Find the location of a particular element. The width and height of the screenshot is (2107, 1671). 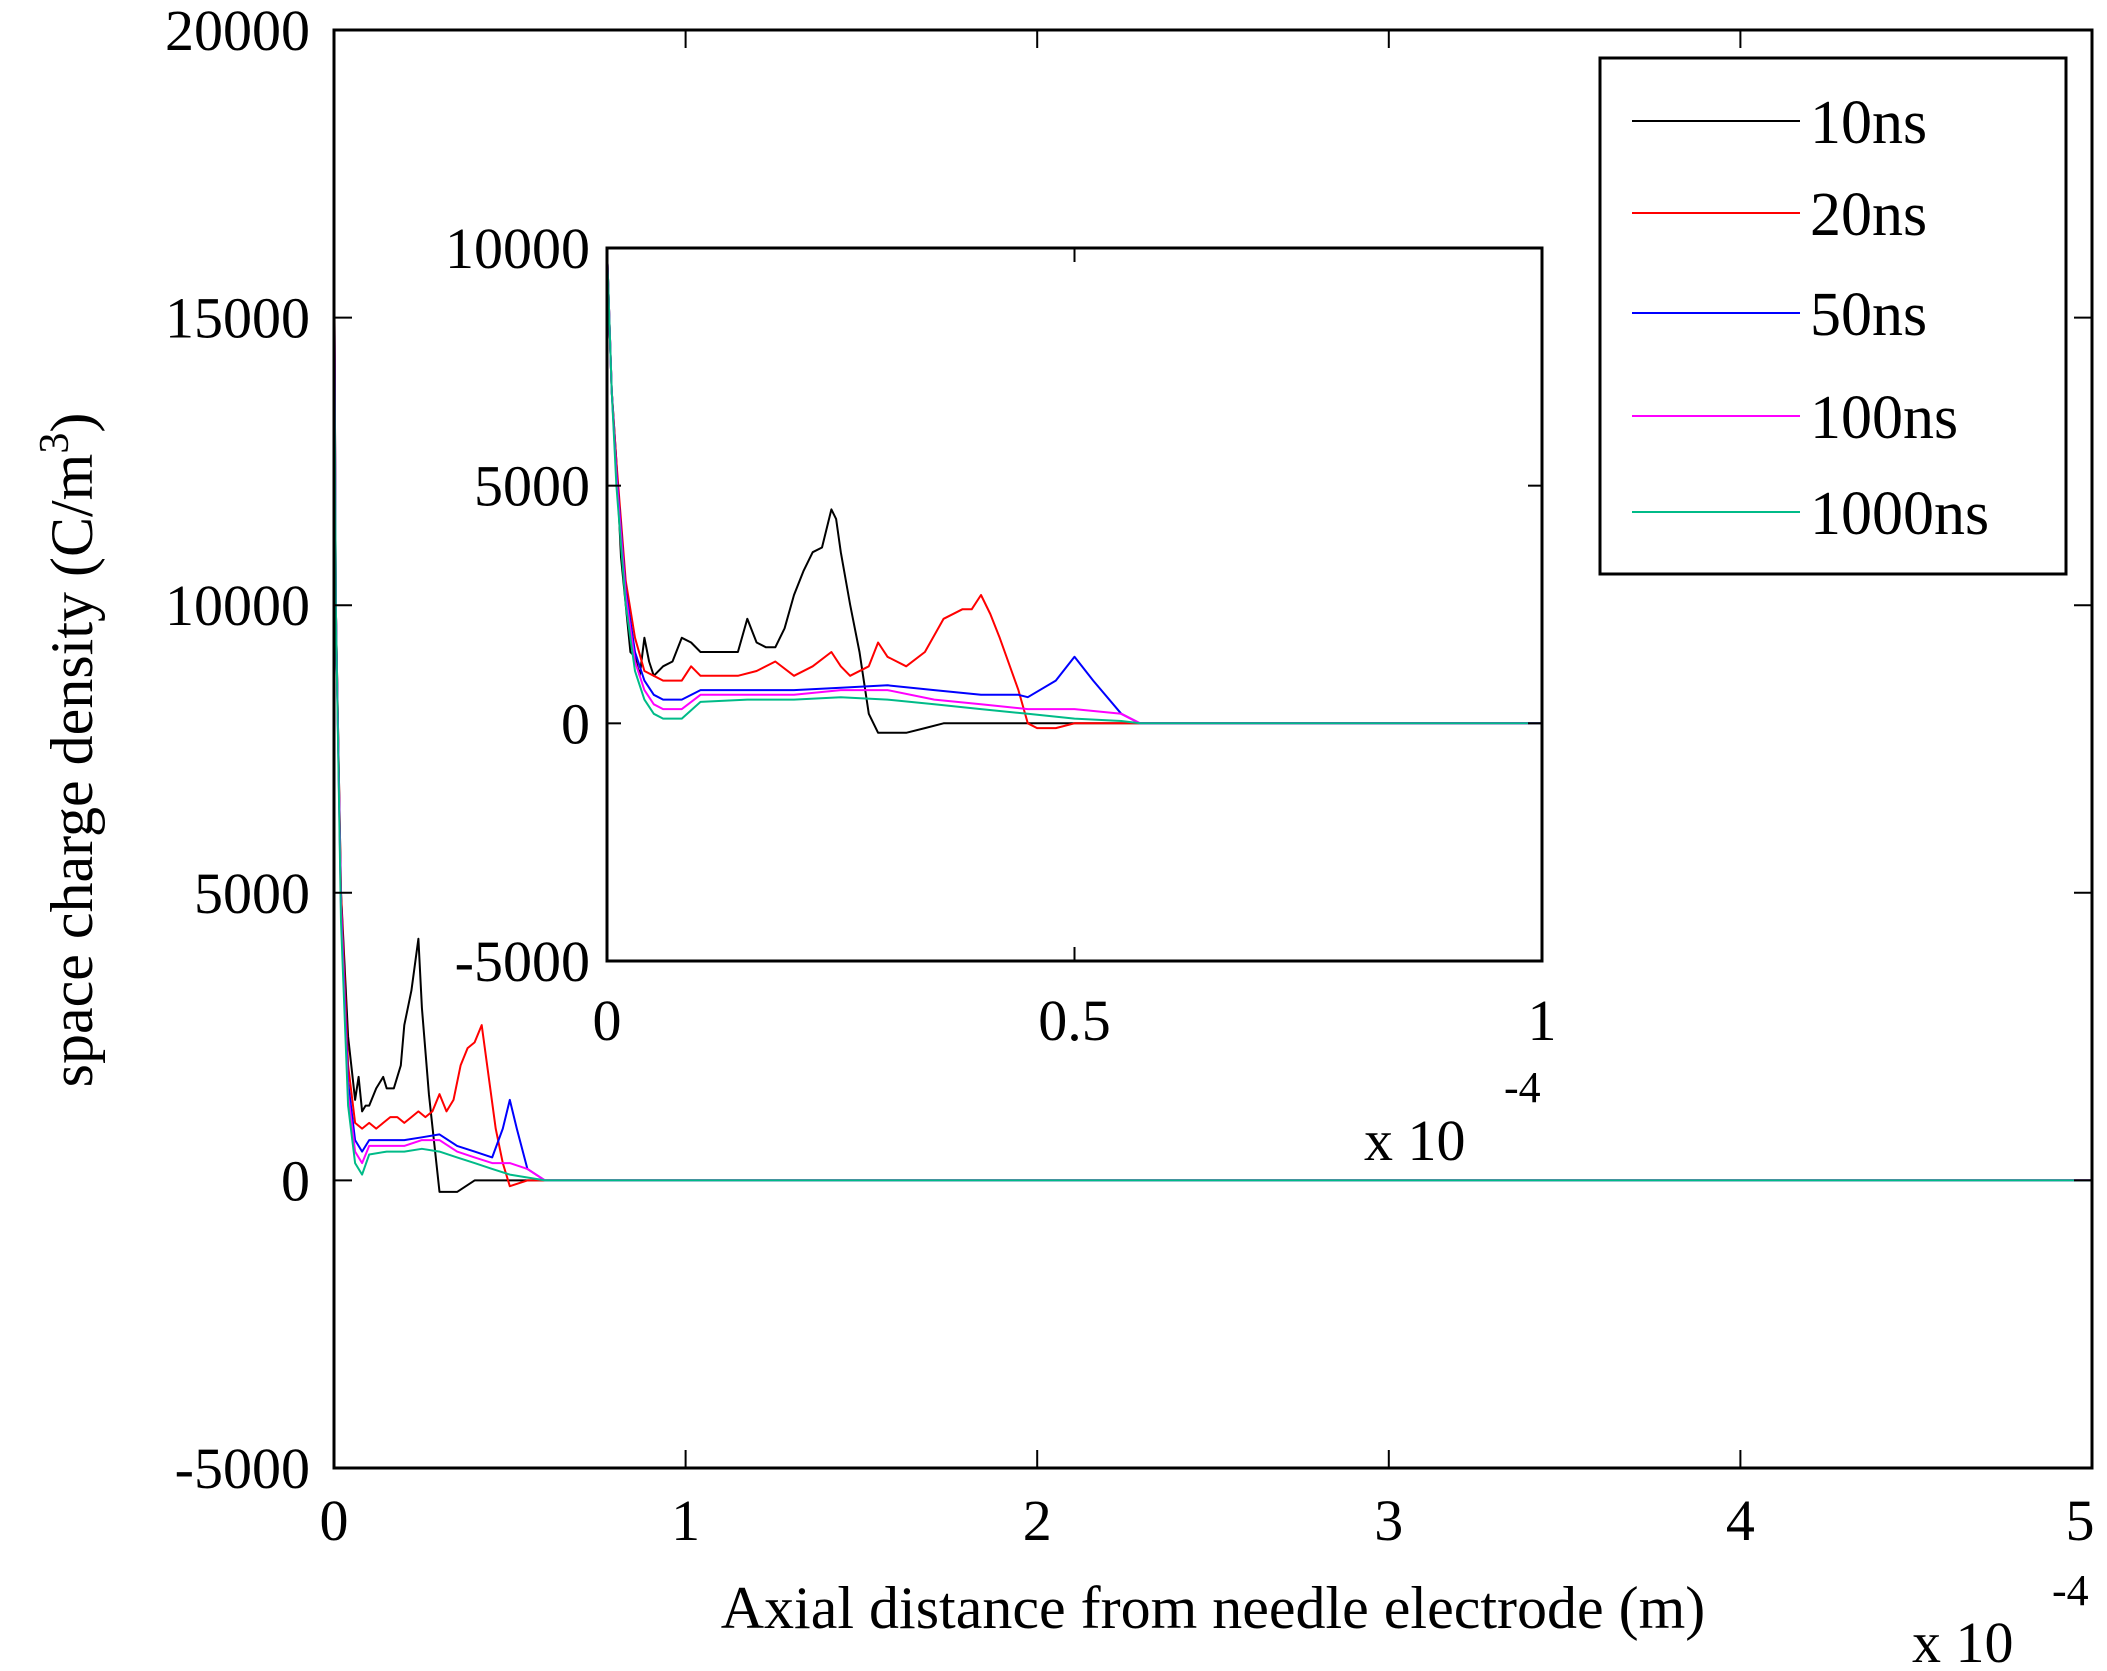

inset-ytick-label: 0 is located at coordinates (575, 723).